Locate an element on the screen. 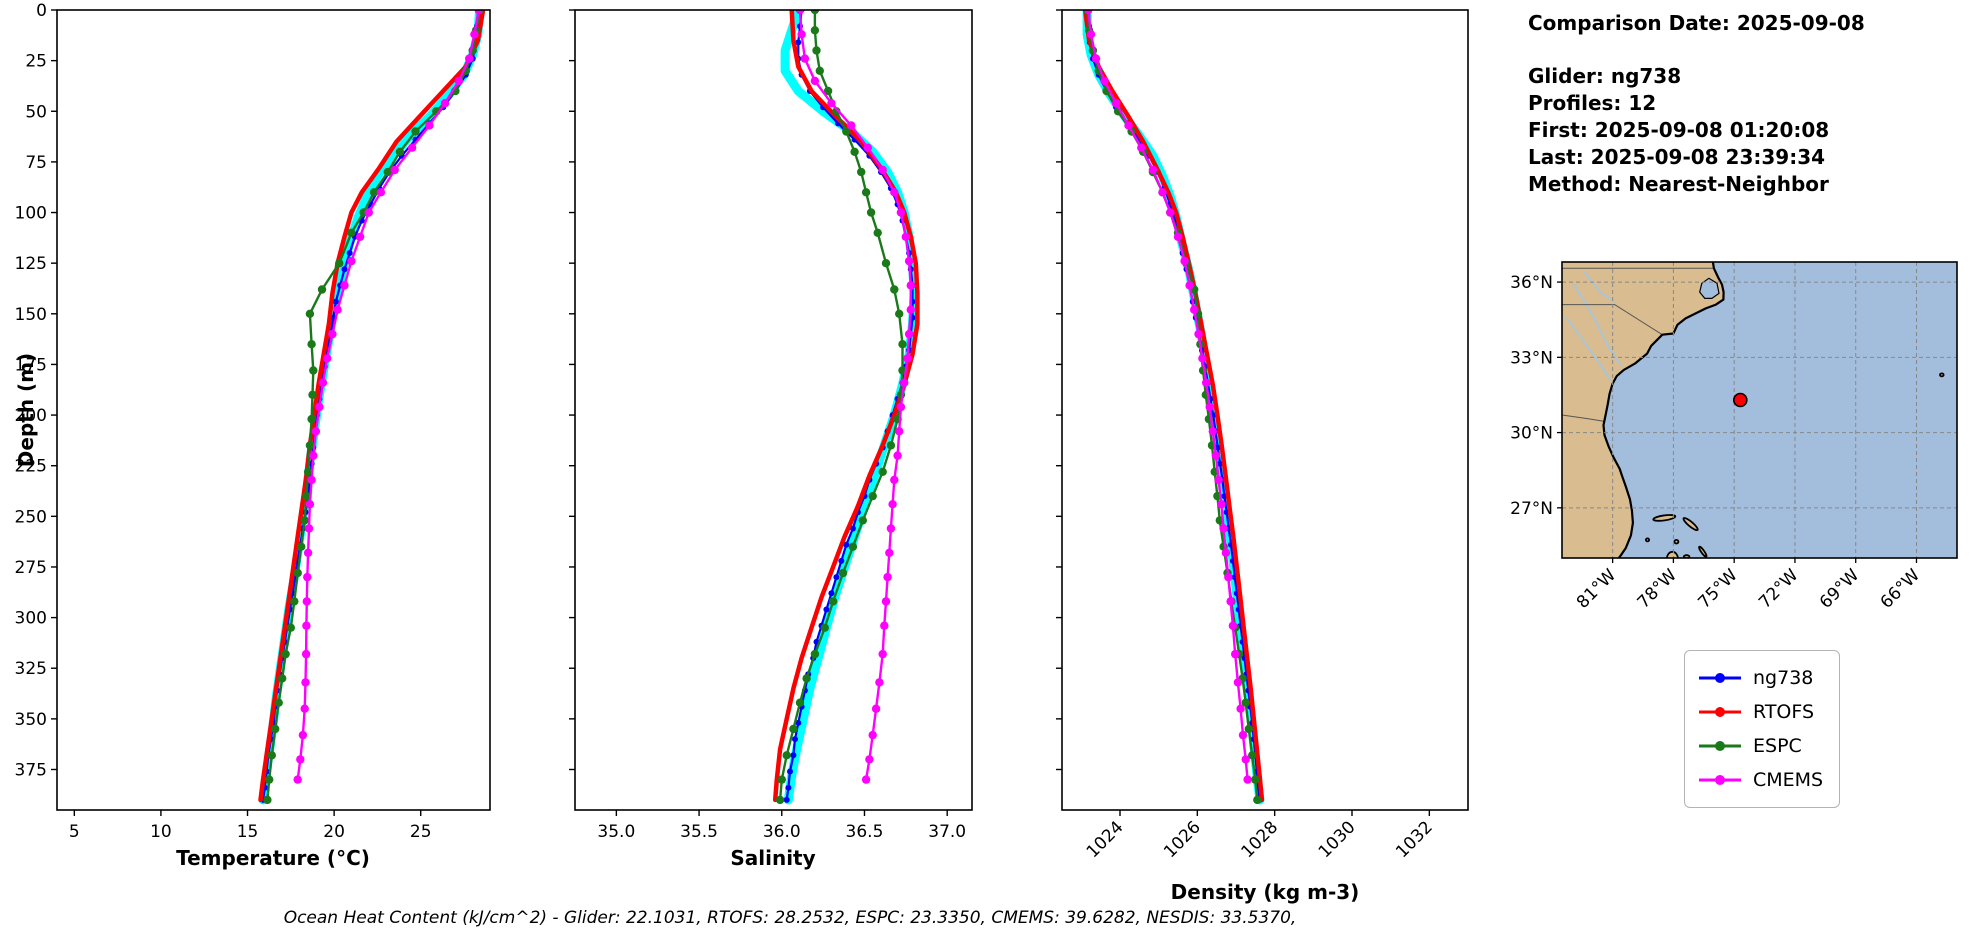 The image size is (1978, 934). temperature-series-group is located at coordinates (372, 407).